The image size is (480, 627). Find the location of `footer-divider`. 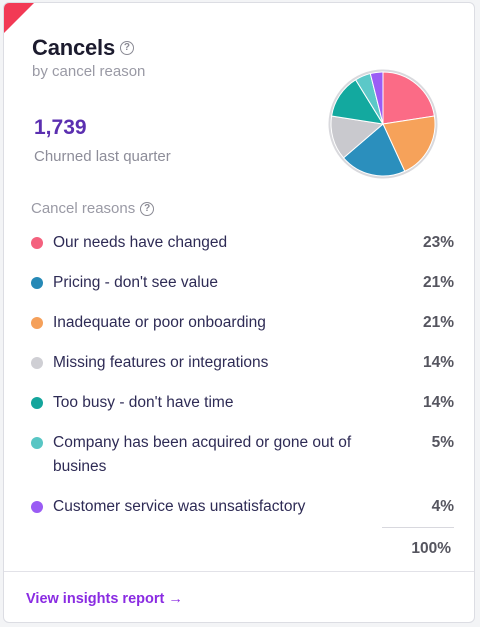

footer-divider is located at coordinates (239, 571).